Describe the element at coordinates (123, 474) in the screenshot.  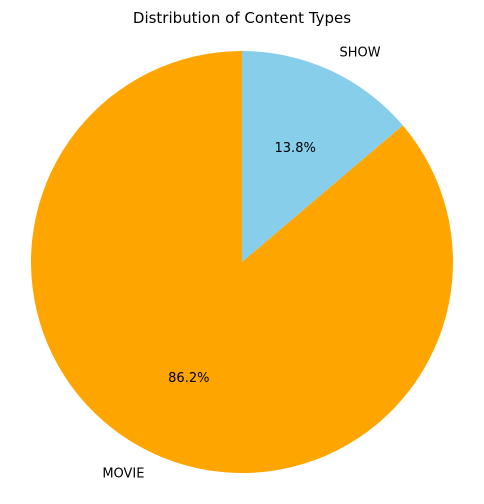
I see `slice-label-movie: MOVIE` at that location.